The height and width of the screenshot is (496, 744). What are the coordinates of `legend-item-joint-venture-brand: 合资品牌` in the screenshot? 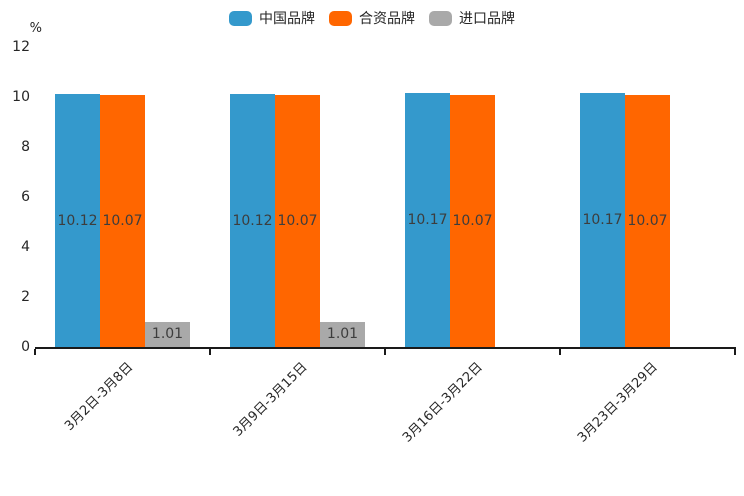 It's located at (372, 18).